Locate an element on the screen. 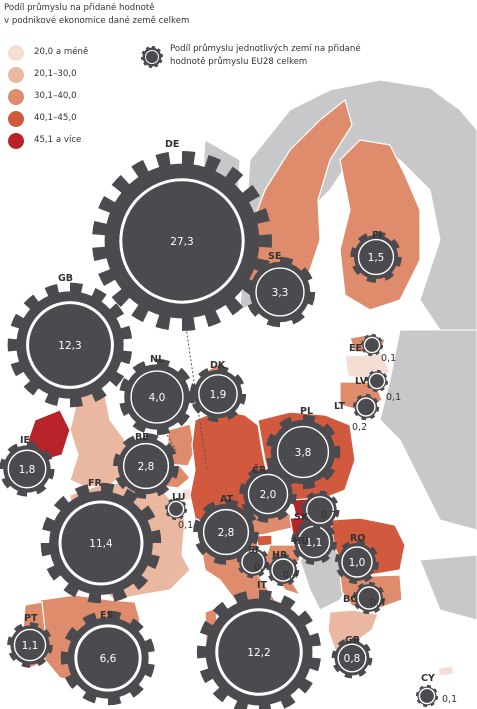 The width and height of the screenshot is (477, 709). legend-item-5: 45,1 a více is located at coordinates (73, 142).